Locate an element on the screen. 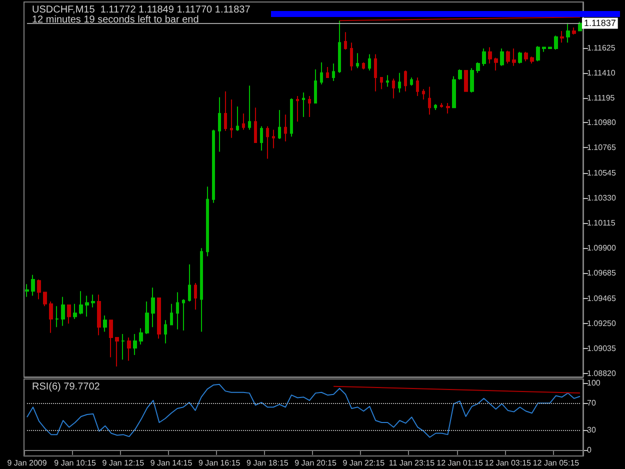 The image size is (625, 469). y-tick-label: 1.10545 is located at coordinates (601, 173).